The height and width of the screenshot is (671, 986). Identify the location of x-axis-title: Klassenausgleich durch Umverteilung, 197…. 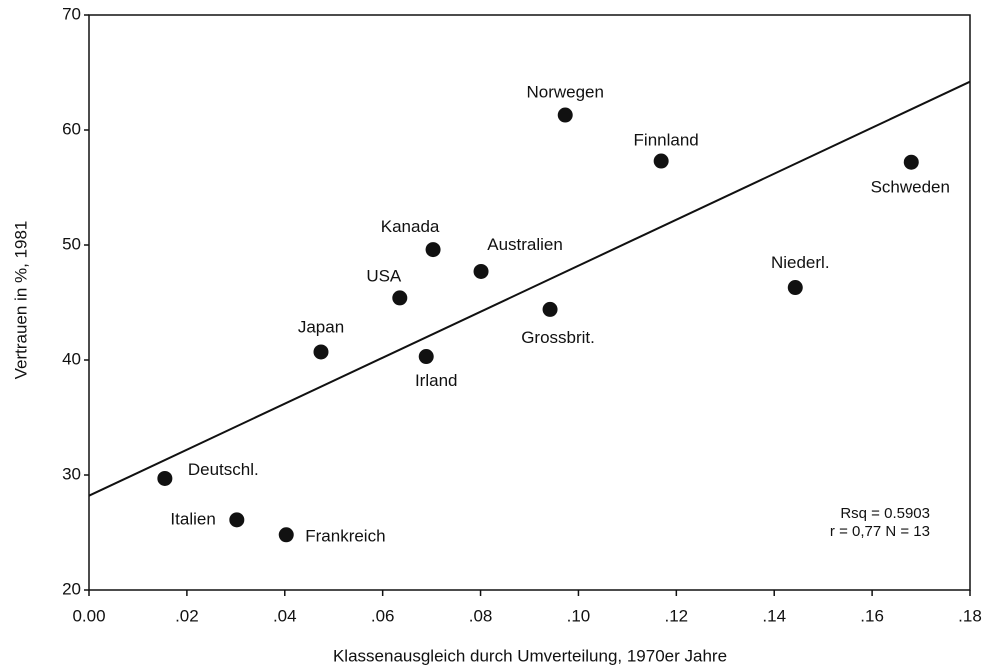
(530, 655).